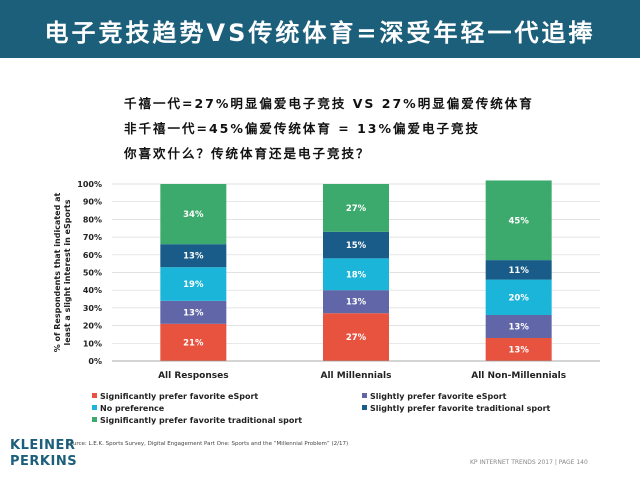  I want to click on data-label: 34%, so click(193, 215).